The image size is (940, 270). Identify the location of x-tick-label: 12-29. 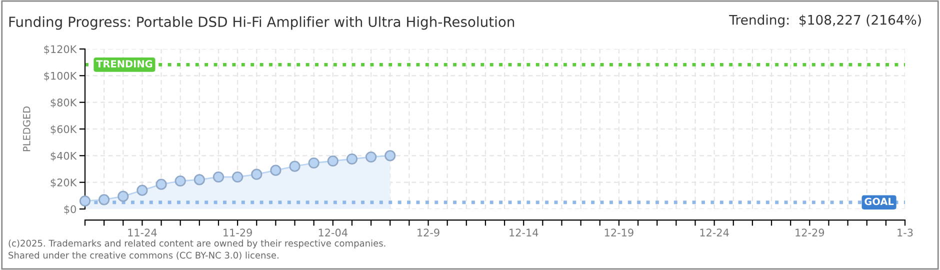
(810, 232).